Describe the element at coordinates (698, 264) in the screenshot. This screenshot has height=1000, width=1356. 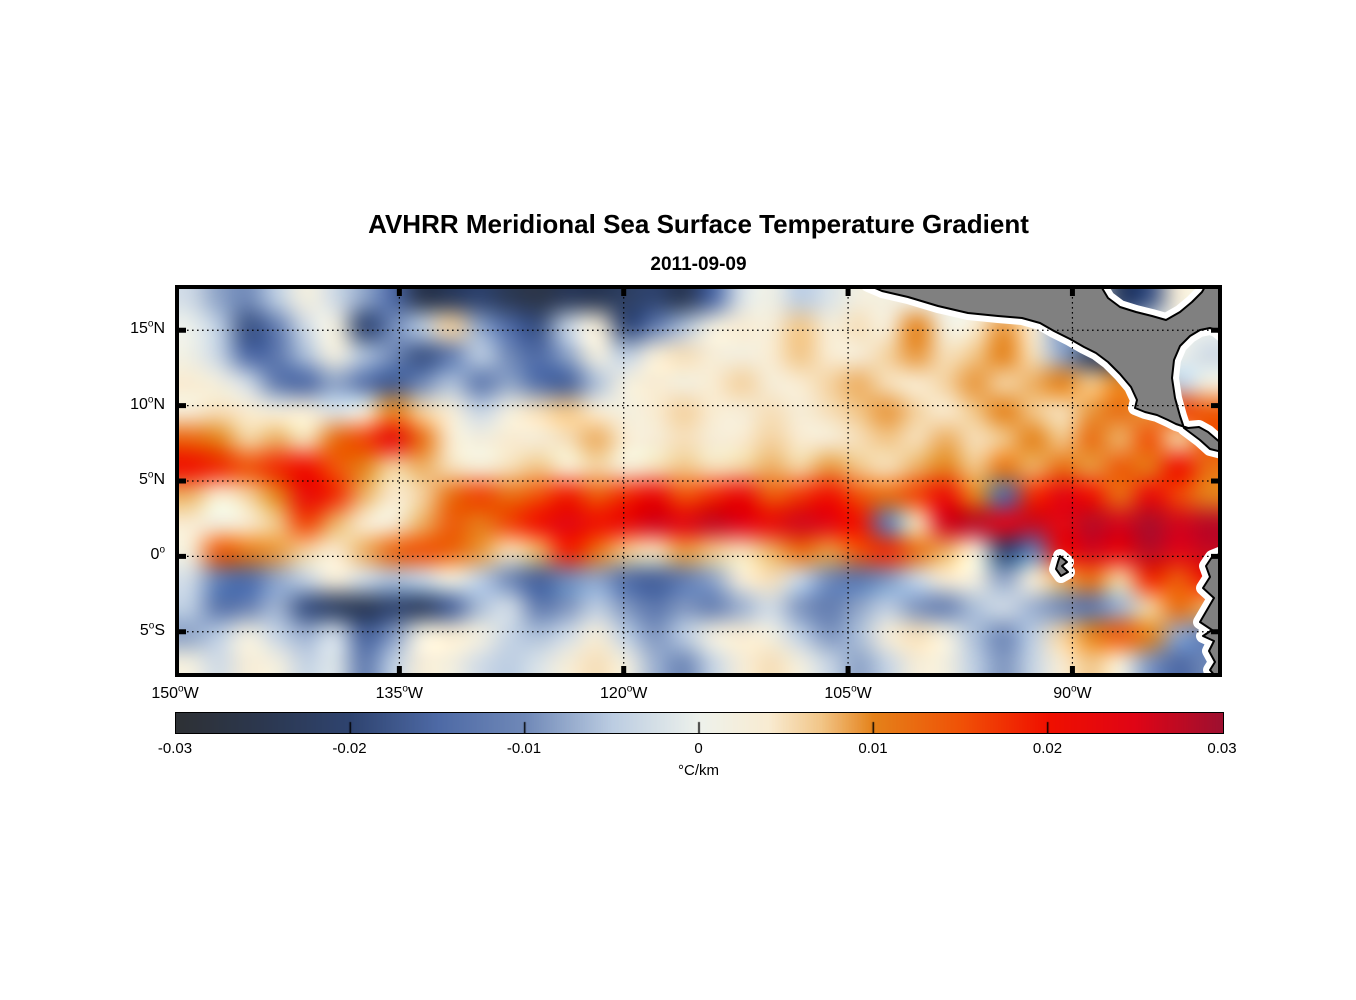
I see `chart-subtitle: 2011-09-09` at that location.